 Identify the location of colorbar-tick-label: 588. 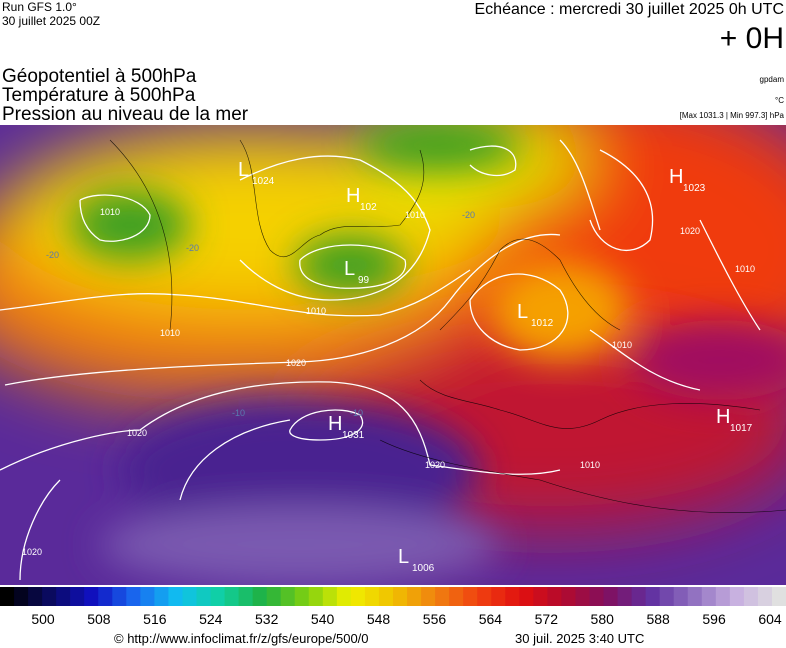
(658, 619).